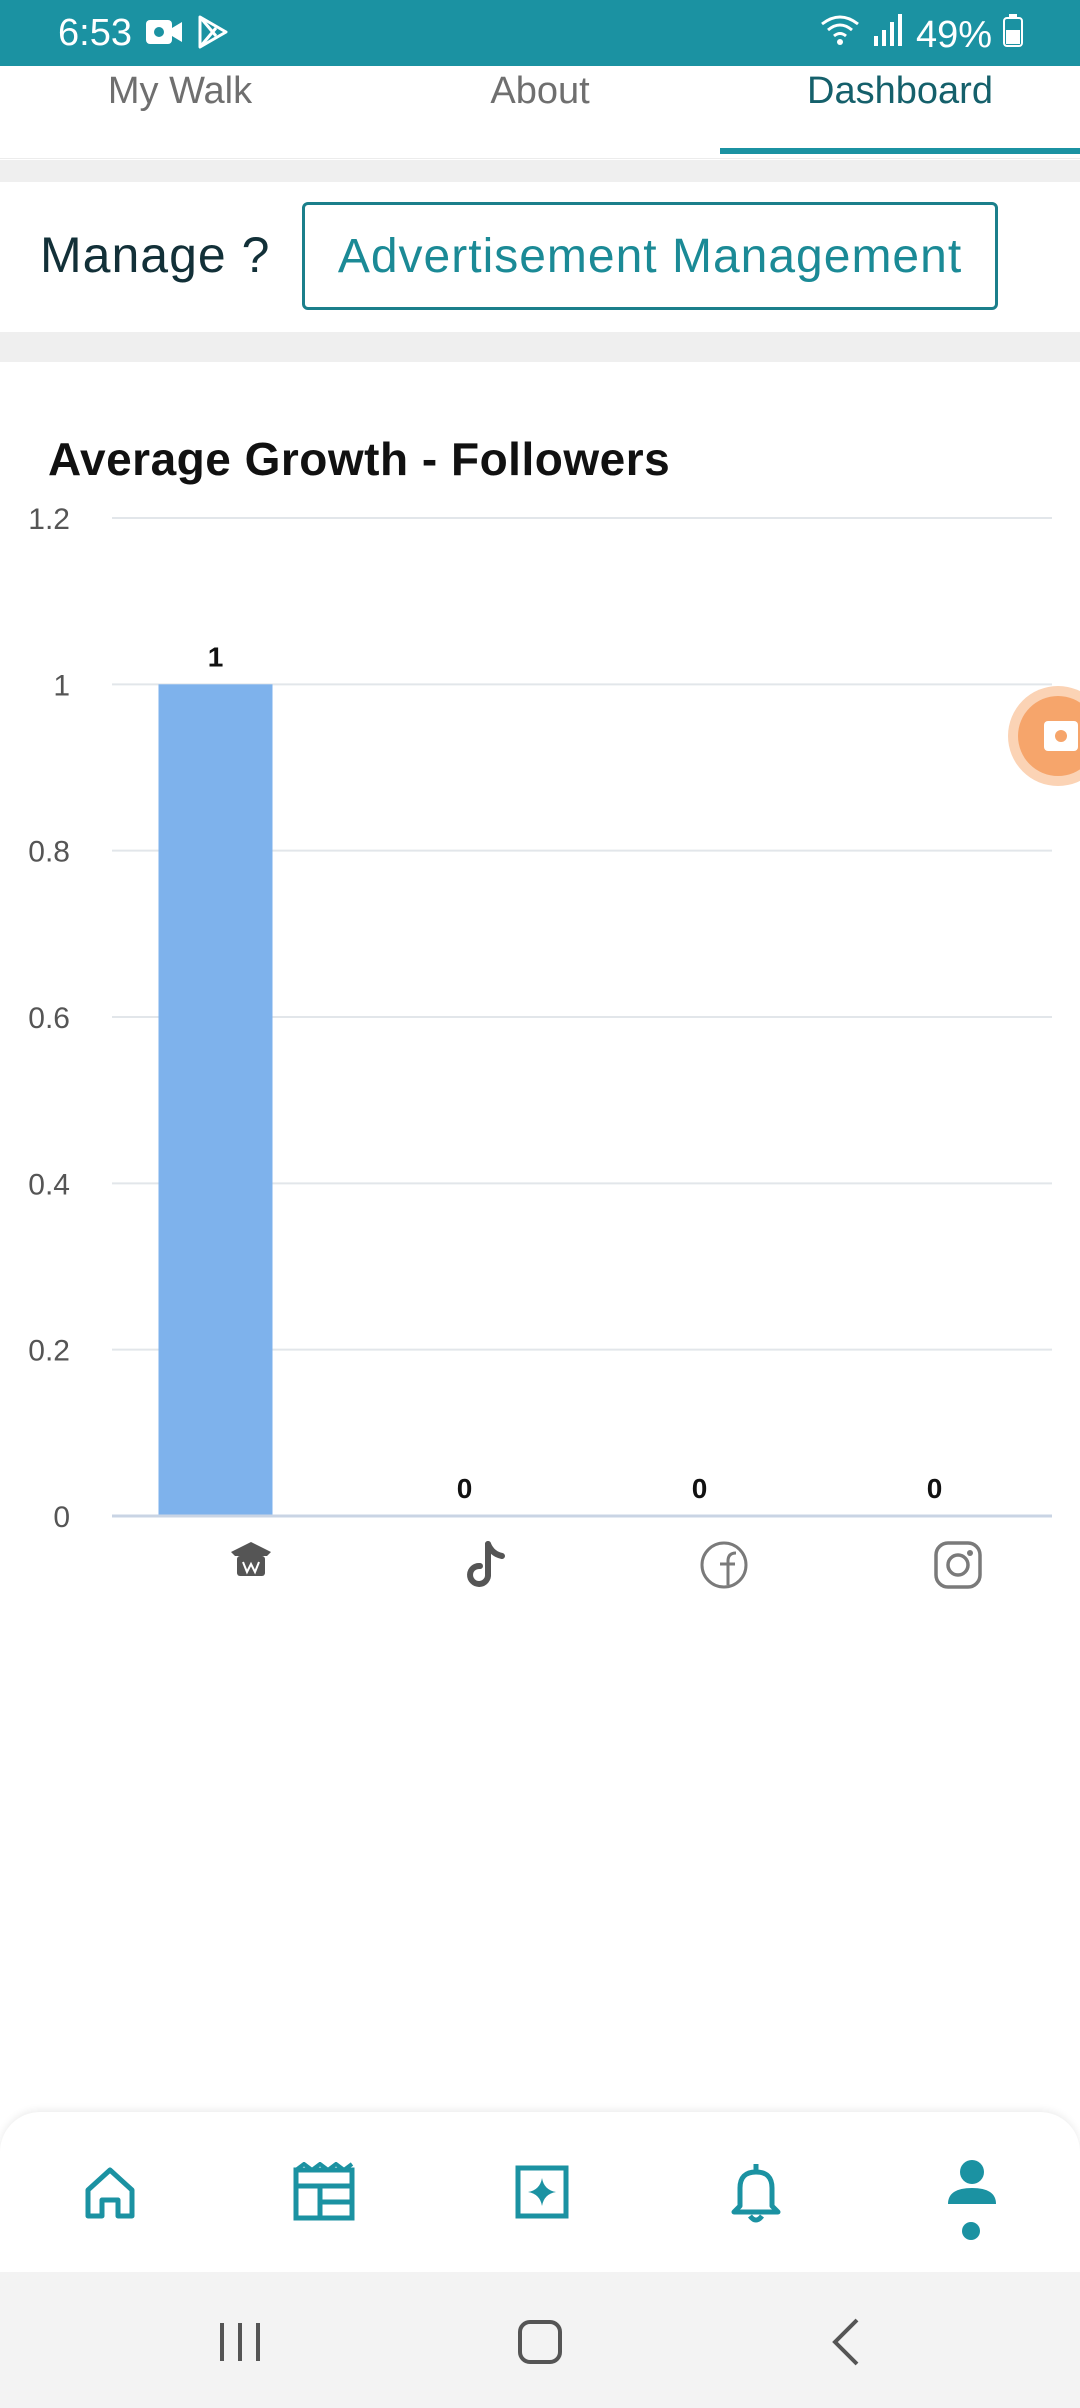 The height and width of the screenshot is (2408, 1080). I want to click on profile-icon, so click(972, 2182).